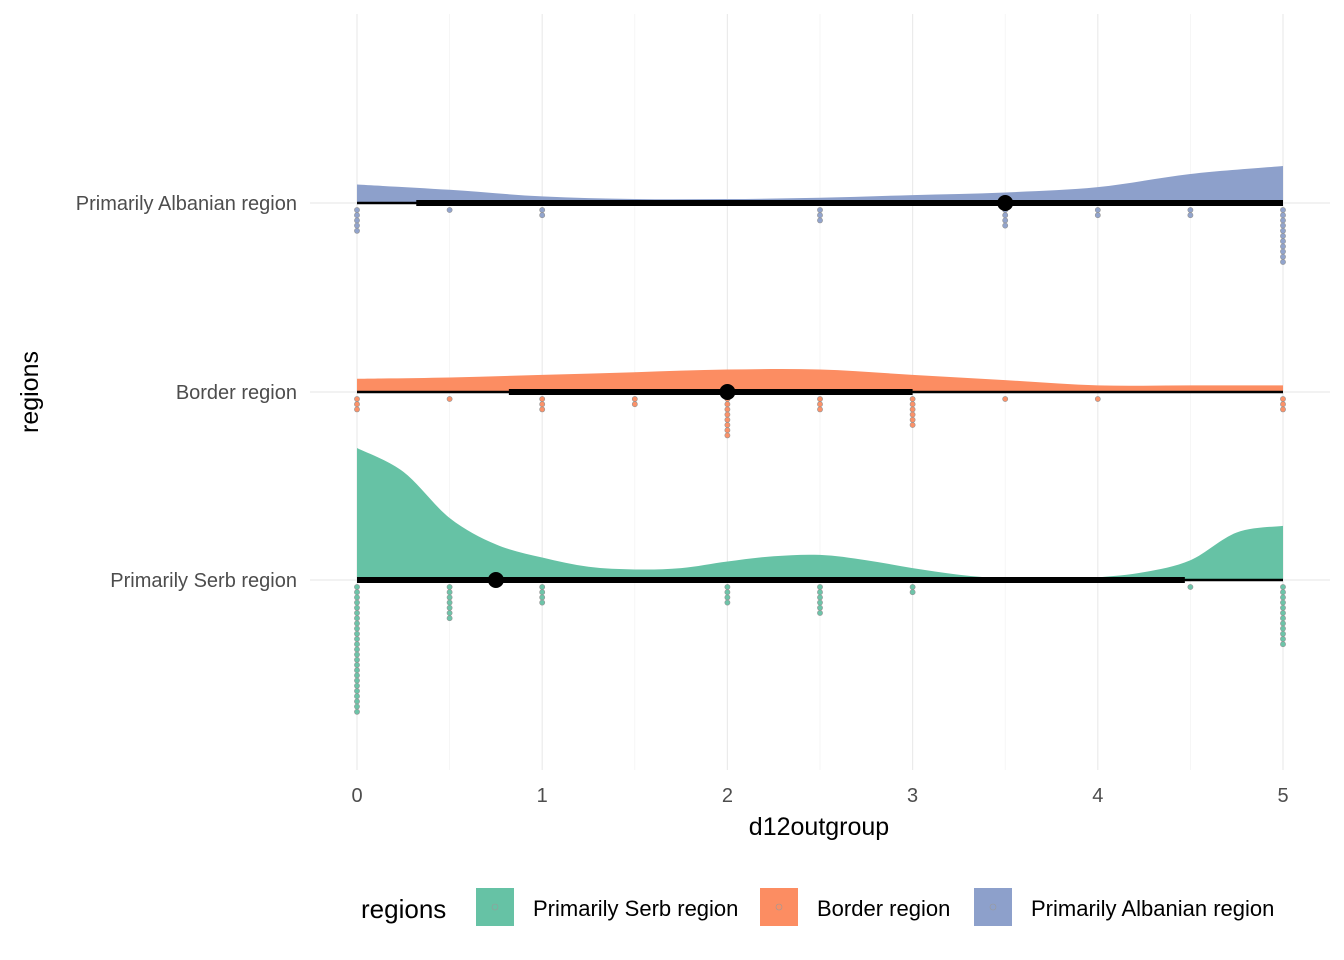 The height and width of the screenshot is (960, 1344). Describe the element at coordinates (819, 827) in the screenshot. I see `x-axis-title: d12outgroup` at that location.